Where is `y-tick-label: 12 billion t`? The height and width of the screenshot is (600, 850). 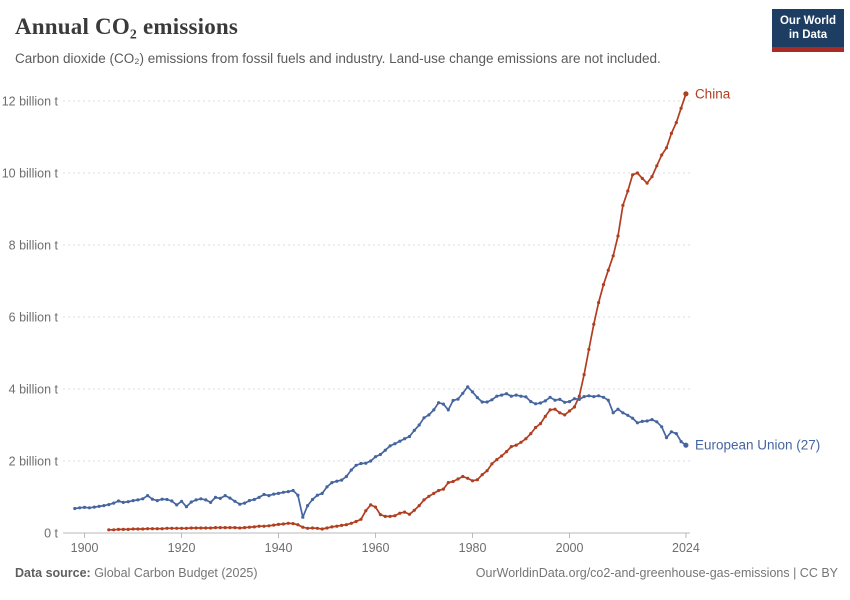
y-tick-label: 12 billion t is located at coordinates (30, 102).